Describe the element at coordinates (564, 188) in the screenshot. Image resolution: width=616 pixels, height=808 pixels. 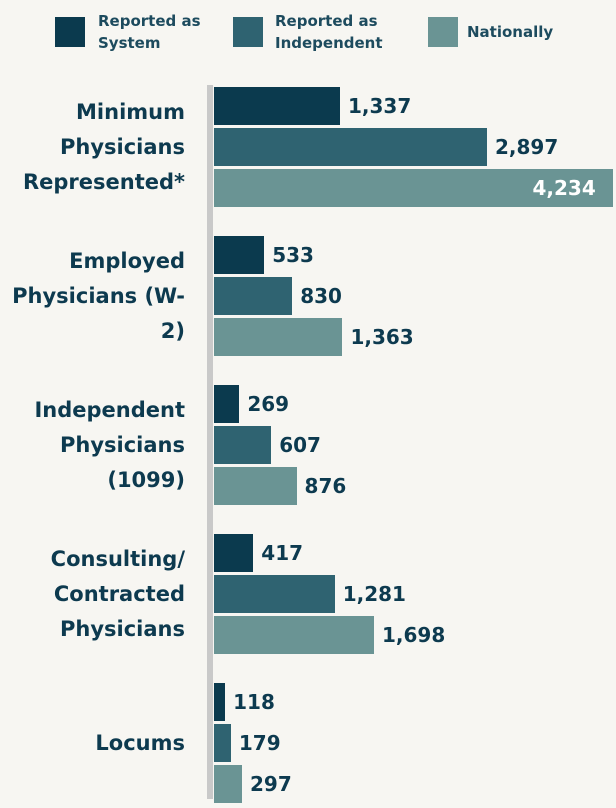
I see `value-label: 4,234` at that location.